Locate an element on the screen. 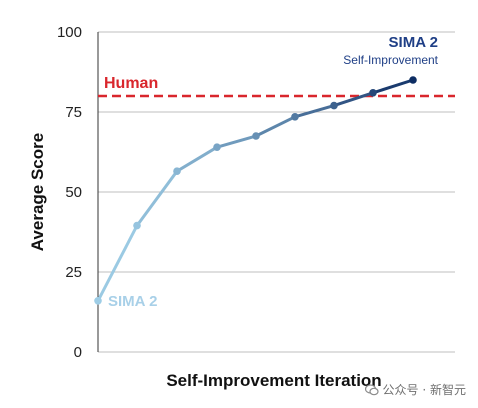 This screenshot has height=408, width=478. series-label-end-subtitle: Self-Improvement is located at coordinates (390, 60).